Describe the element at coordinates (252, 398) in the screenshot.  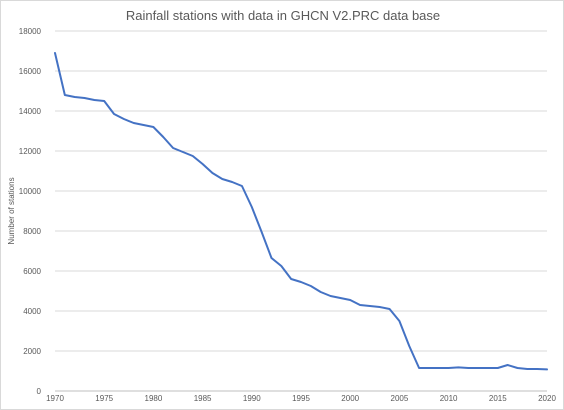
I see `x-tick-label: 1990` at that location.